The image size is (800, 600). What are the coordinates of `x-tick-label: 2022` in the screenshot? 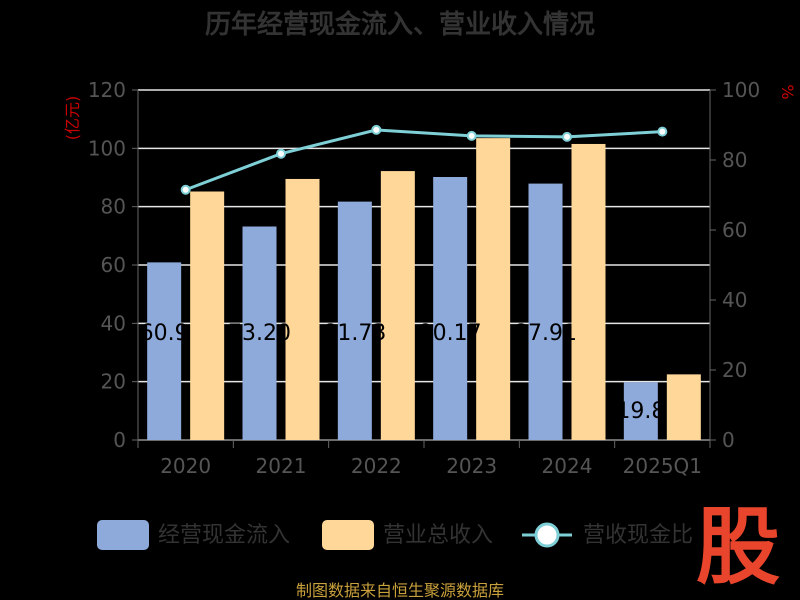 It's located at (376, 466).